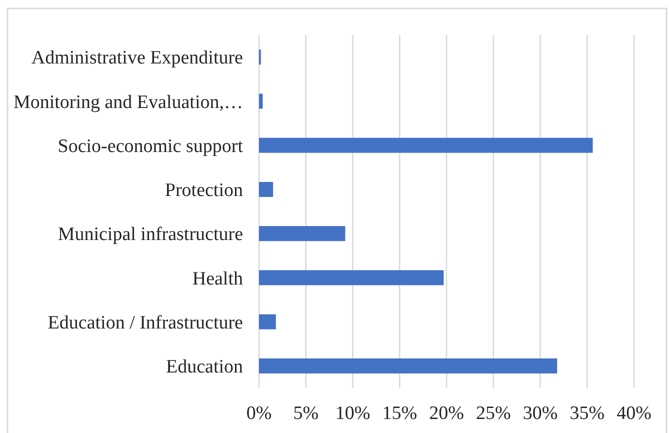 The image size is (669, 433). I want to click on x-tick-label: 40%, so click(634, 413).